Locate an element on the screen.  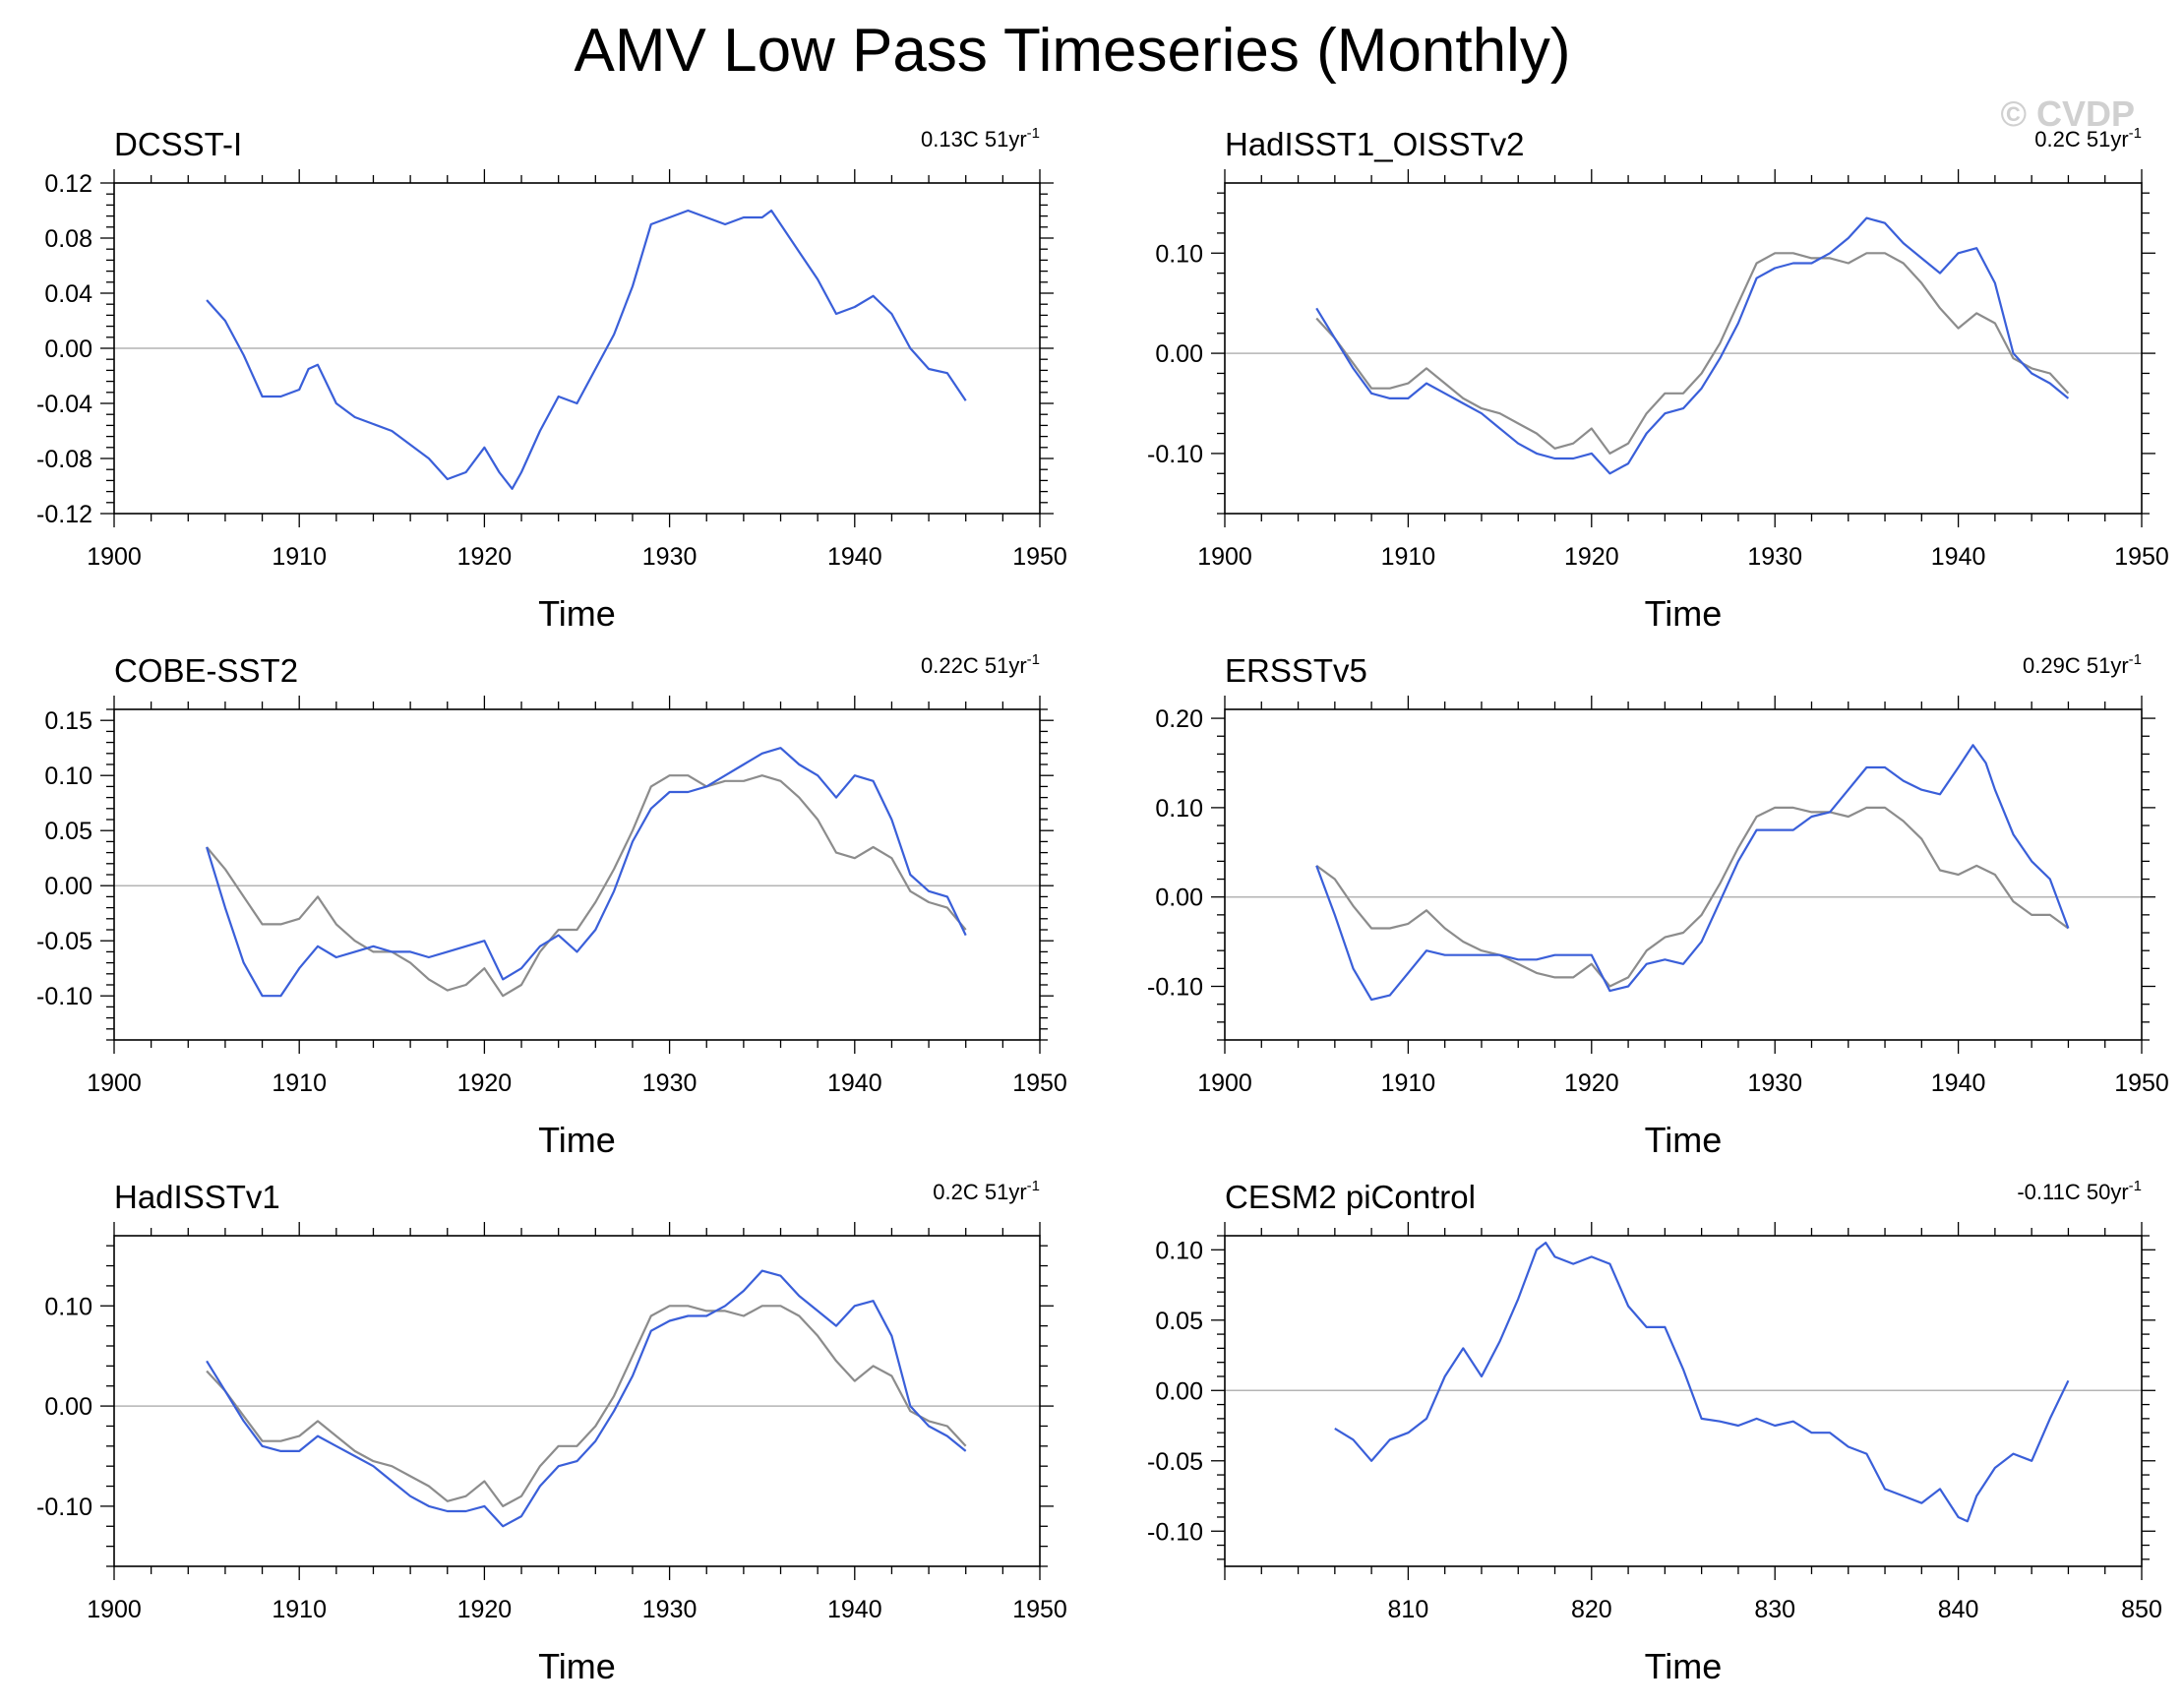
panel-title: COBE-SST2 is located at coordinates (206, 670).